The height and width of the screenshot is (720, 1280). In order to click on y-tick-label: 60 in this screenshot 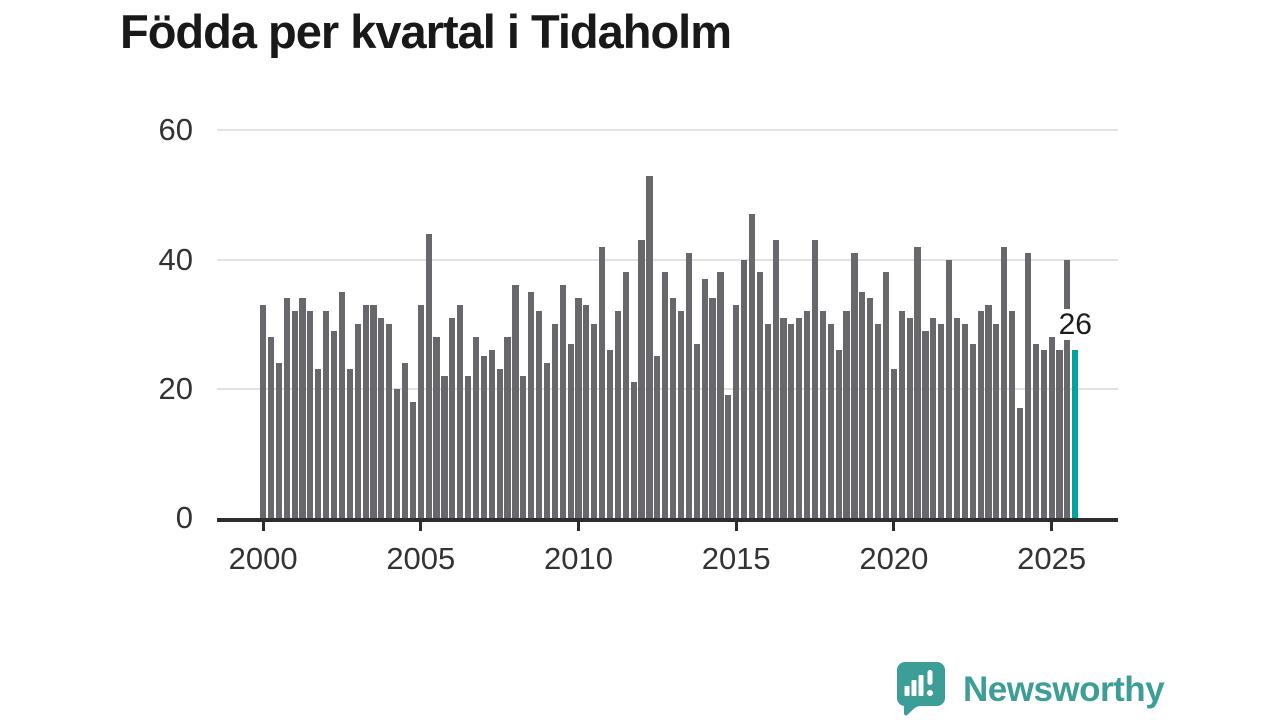, I will do `click(175, 130)`.